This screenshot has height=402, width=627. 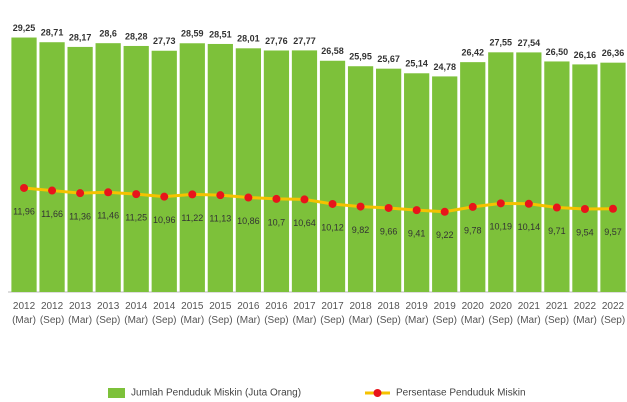 I want to click on x-tick-label: 2013 (Mar), so click(x=80, y=313).